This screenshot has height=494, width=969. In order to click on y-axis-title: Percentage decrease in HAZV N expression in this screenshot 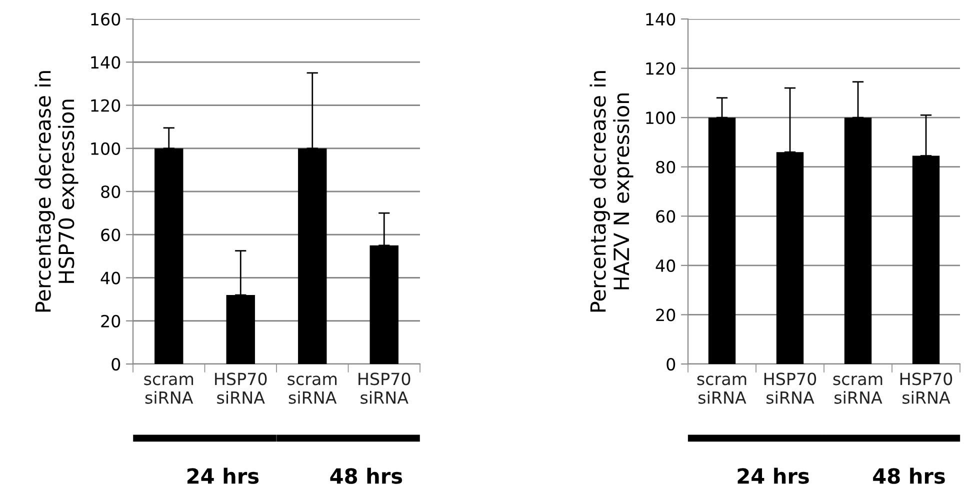, I will do `click(612, 191)`.